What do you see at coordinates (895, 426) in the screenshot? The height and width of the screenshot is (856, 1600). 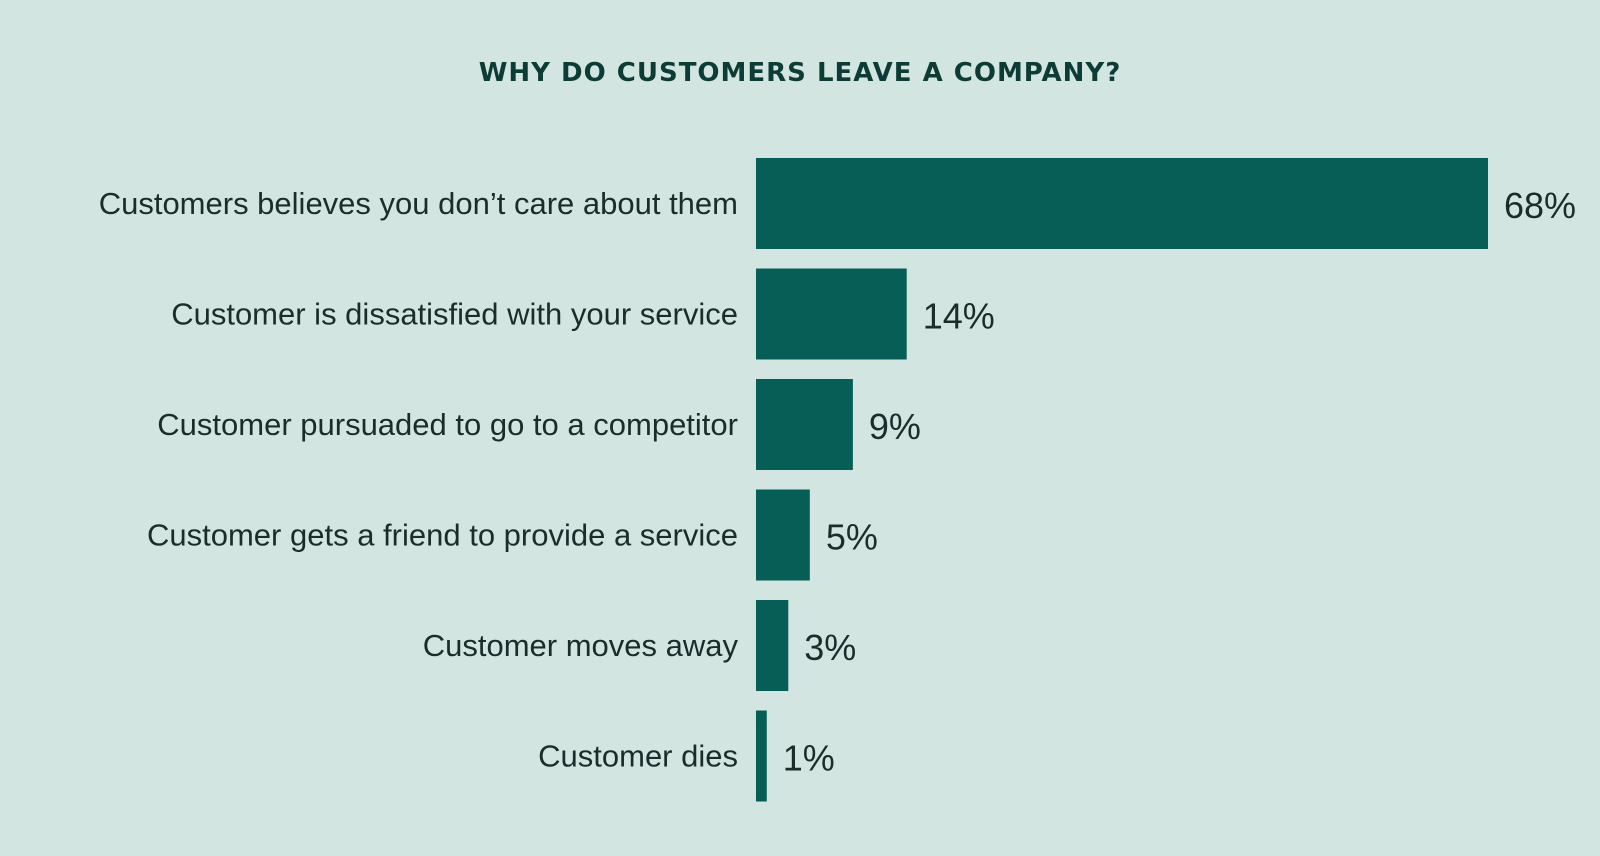 I see `value-label-3: 9%` at bounding box center [895, 426].